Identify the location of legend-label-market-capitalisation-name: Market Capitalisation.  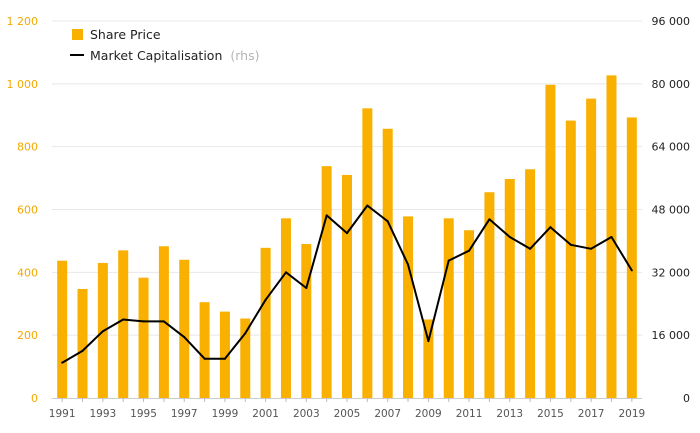
(156, 55).